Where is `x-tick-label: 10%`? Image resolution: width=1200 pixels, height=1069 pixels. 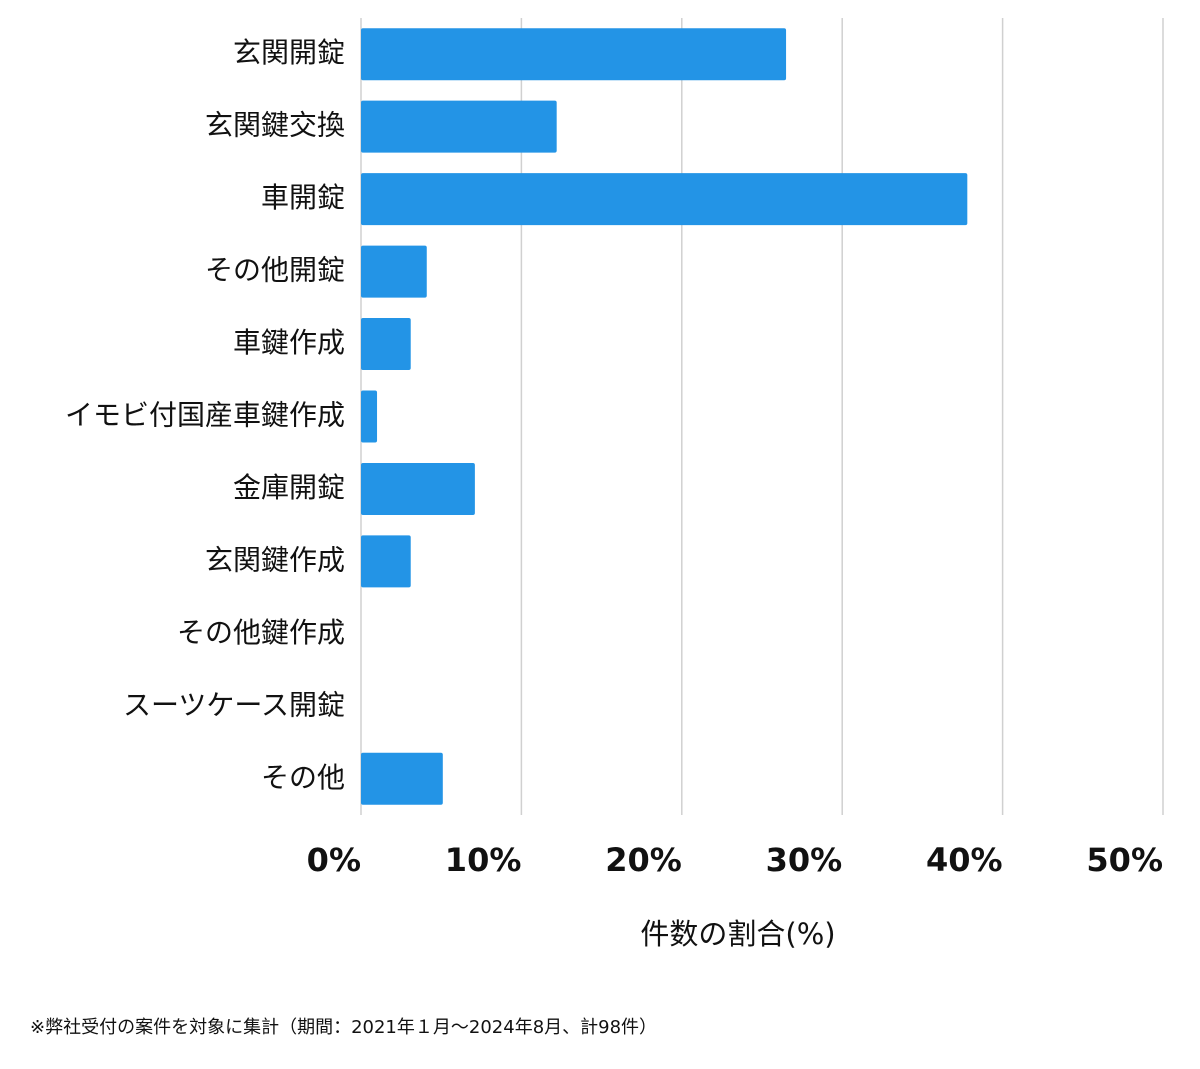 x-tick-label: 10% is located at coordinates (483, 860).